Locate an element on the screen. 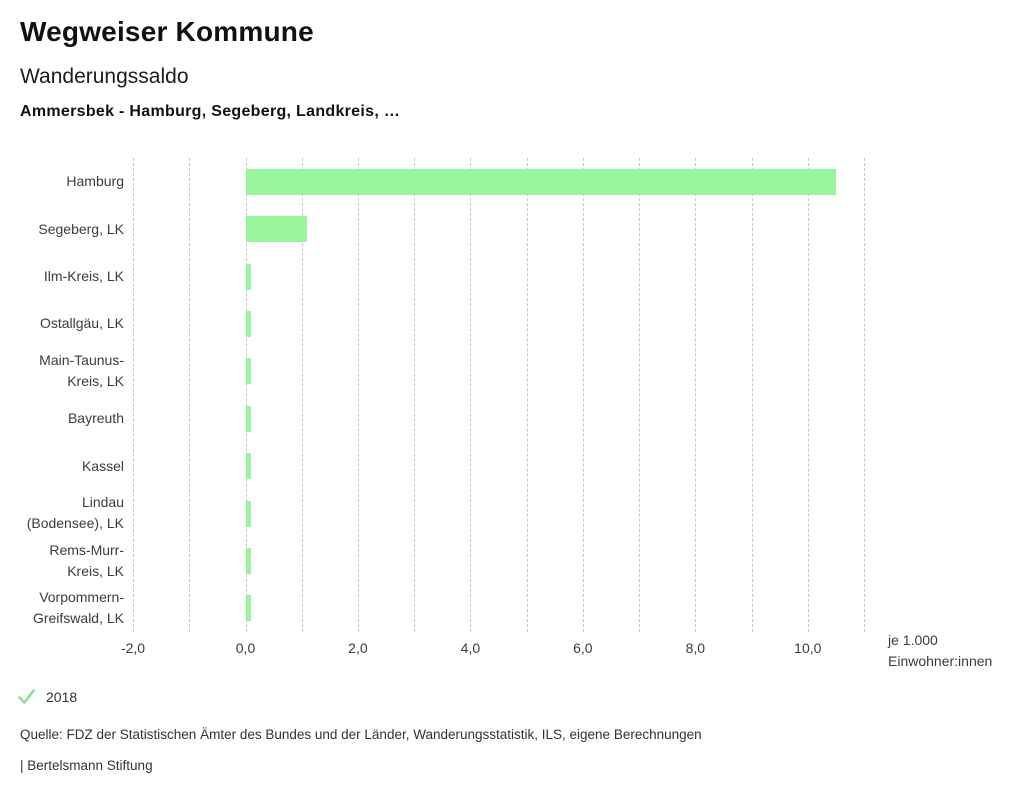 The height and width of the screenshot is (799, 1024). category-label: Rems-Murr- Kreis, LK is located at coordinates (86, 560).